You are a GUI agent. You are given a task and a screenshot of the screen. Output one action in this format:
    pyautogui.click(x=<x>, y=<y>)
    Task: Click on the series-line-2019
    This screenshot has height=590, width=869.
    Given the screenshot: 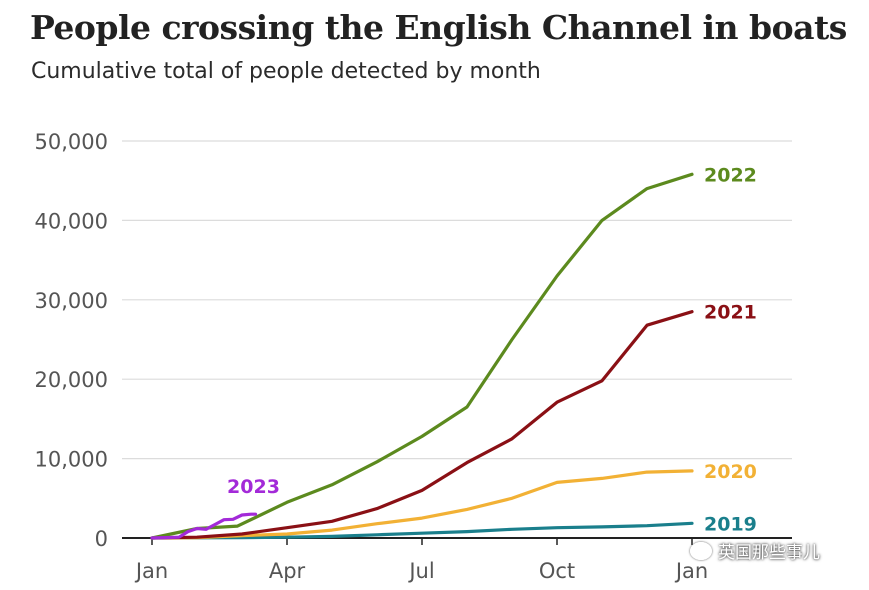 What is the action you would take?
    pyautogui.click(x=422, y=530)
    